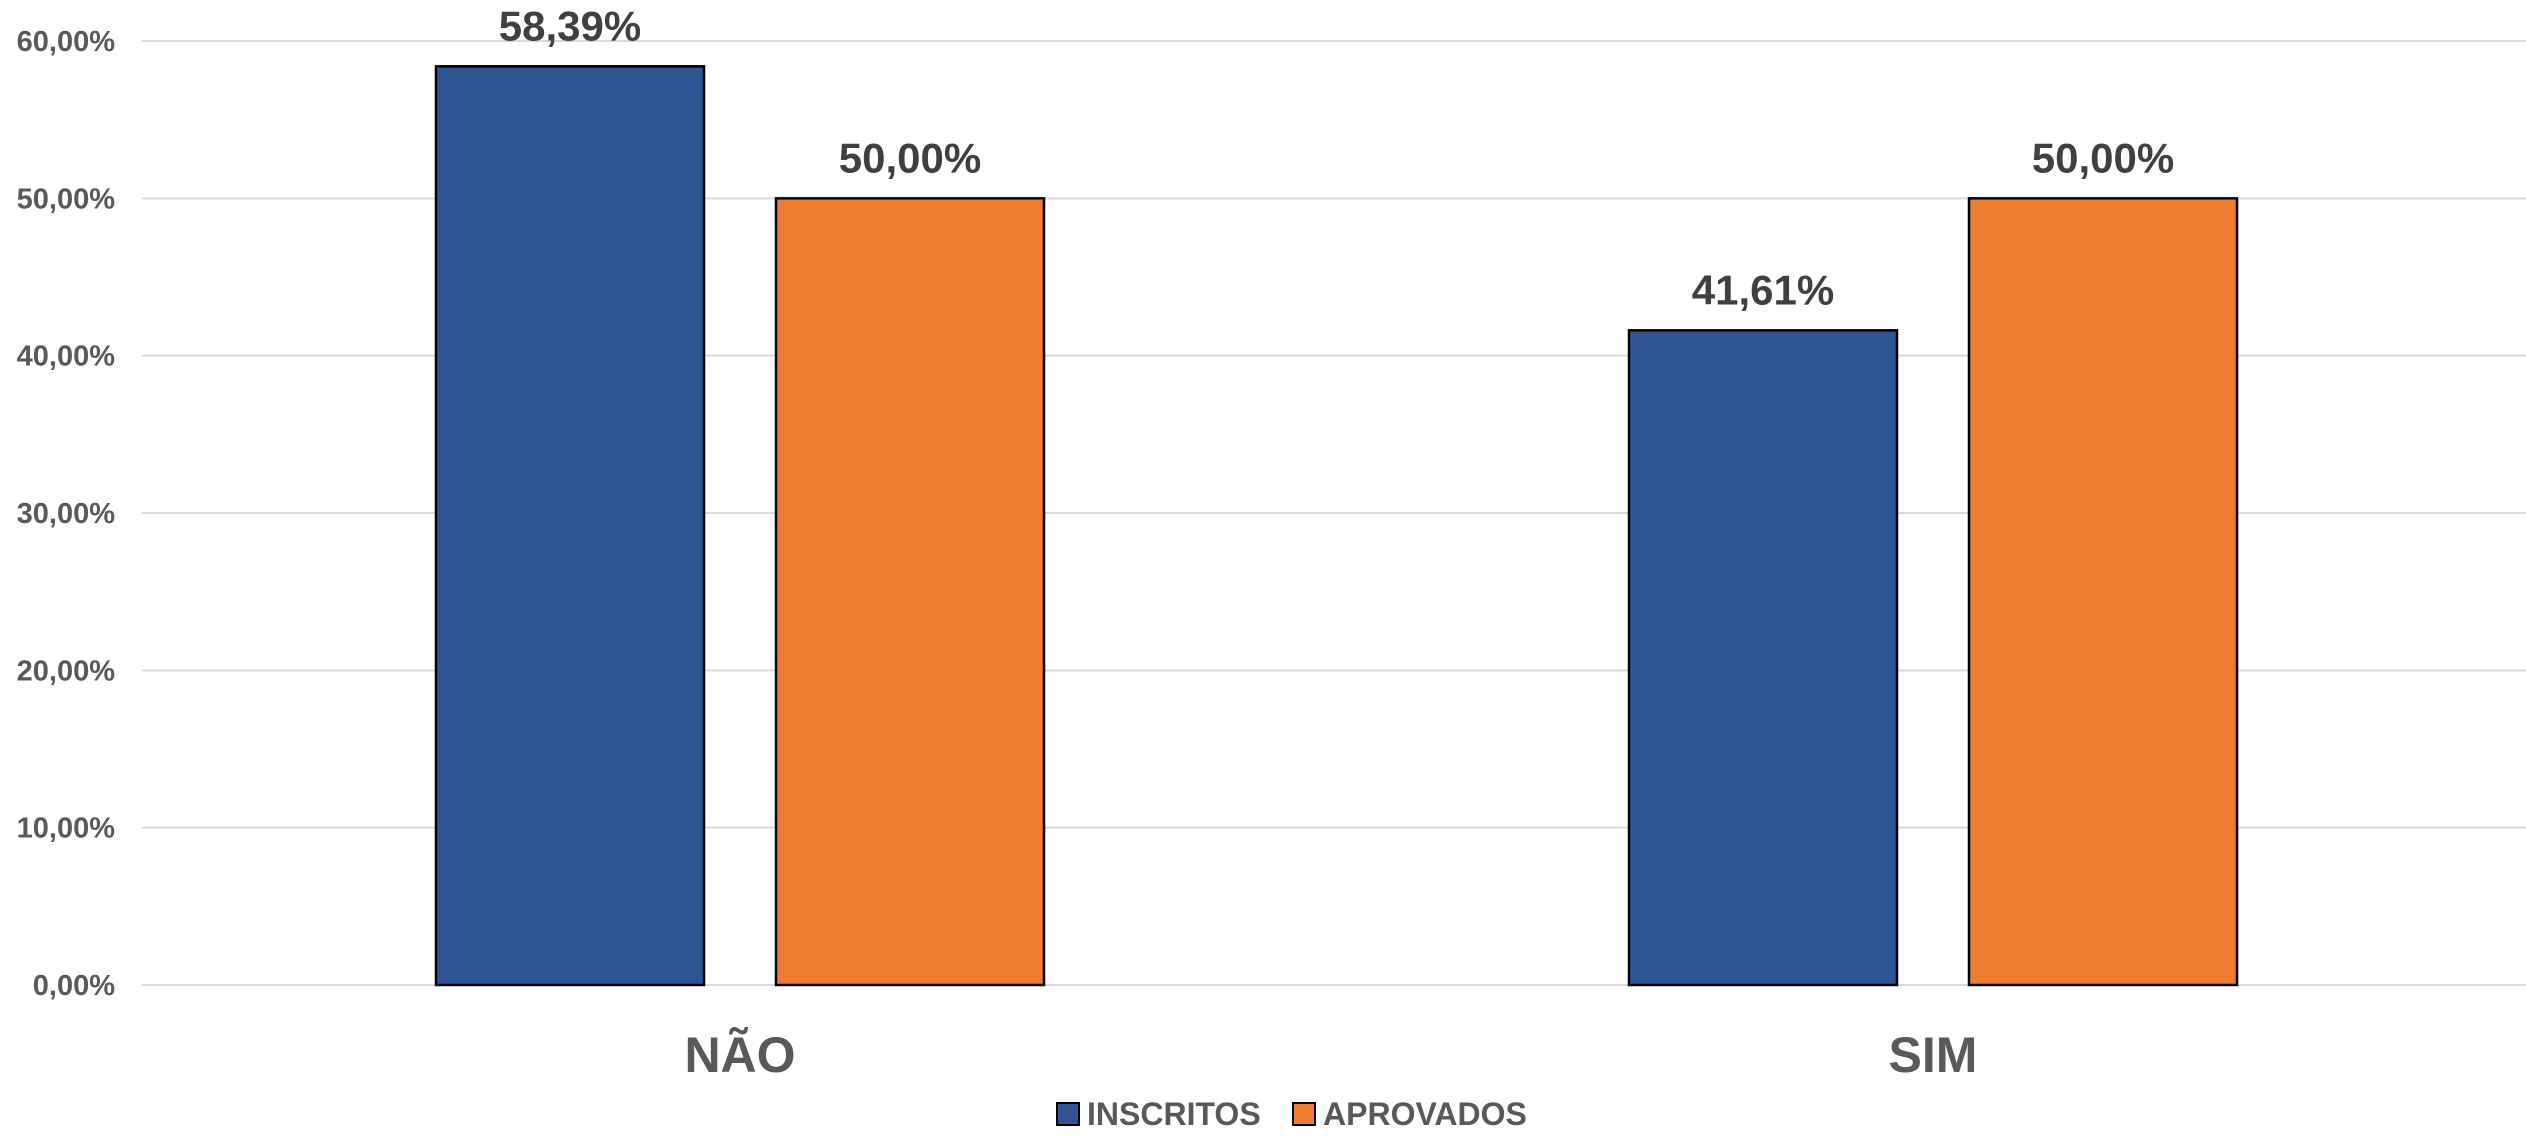  What do you see at coordinates (74, 986) in the screenshot?
I see `y-tick-label: 0,00%` at bounding box center [74, 986].